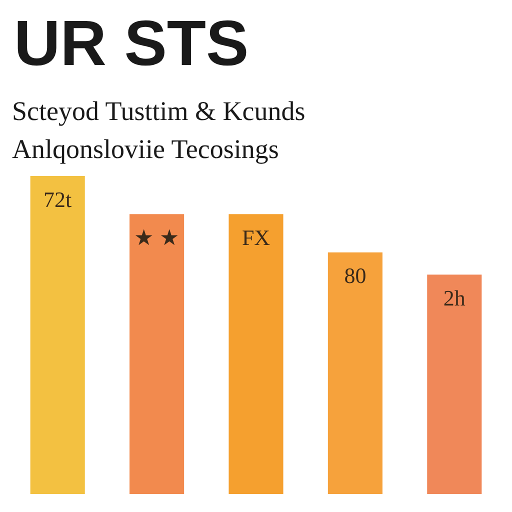 The width and height of the screenshot is (512, 512). Describe the element at coordinates (132, 43) in the screenshot. I see `chart-title: UR STS` at that location.